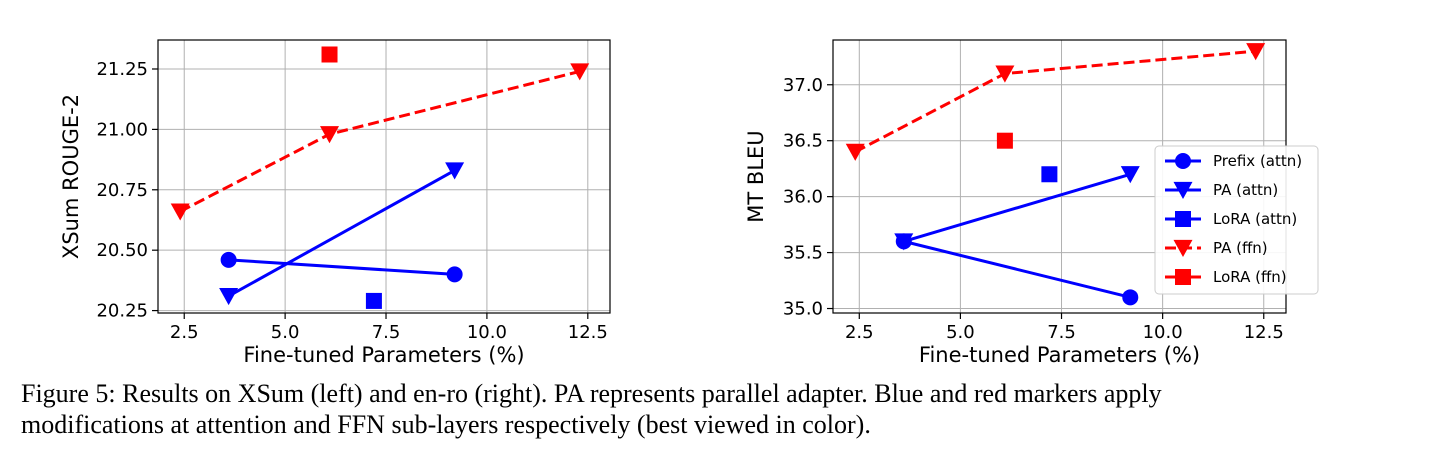  Describe the element at coordinates (122, 311) in the screenshot. I see `y-tick-label: 20.25` at that location.